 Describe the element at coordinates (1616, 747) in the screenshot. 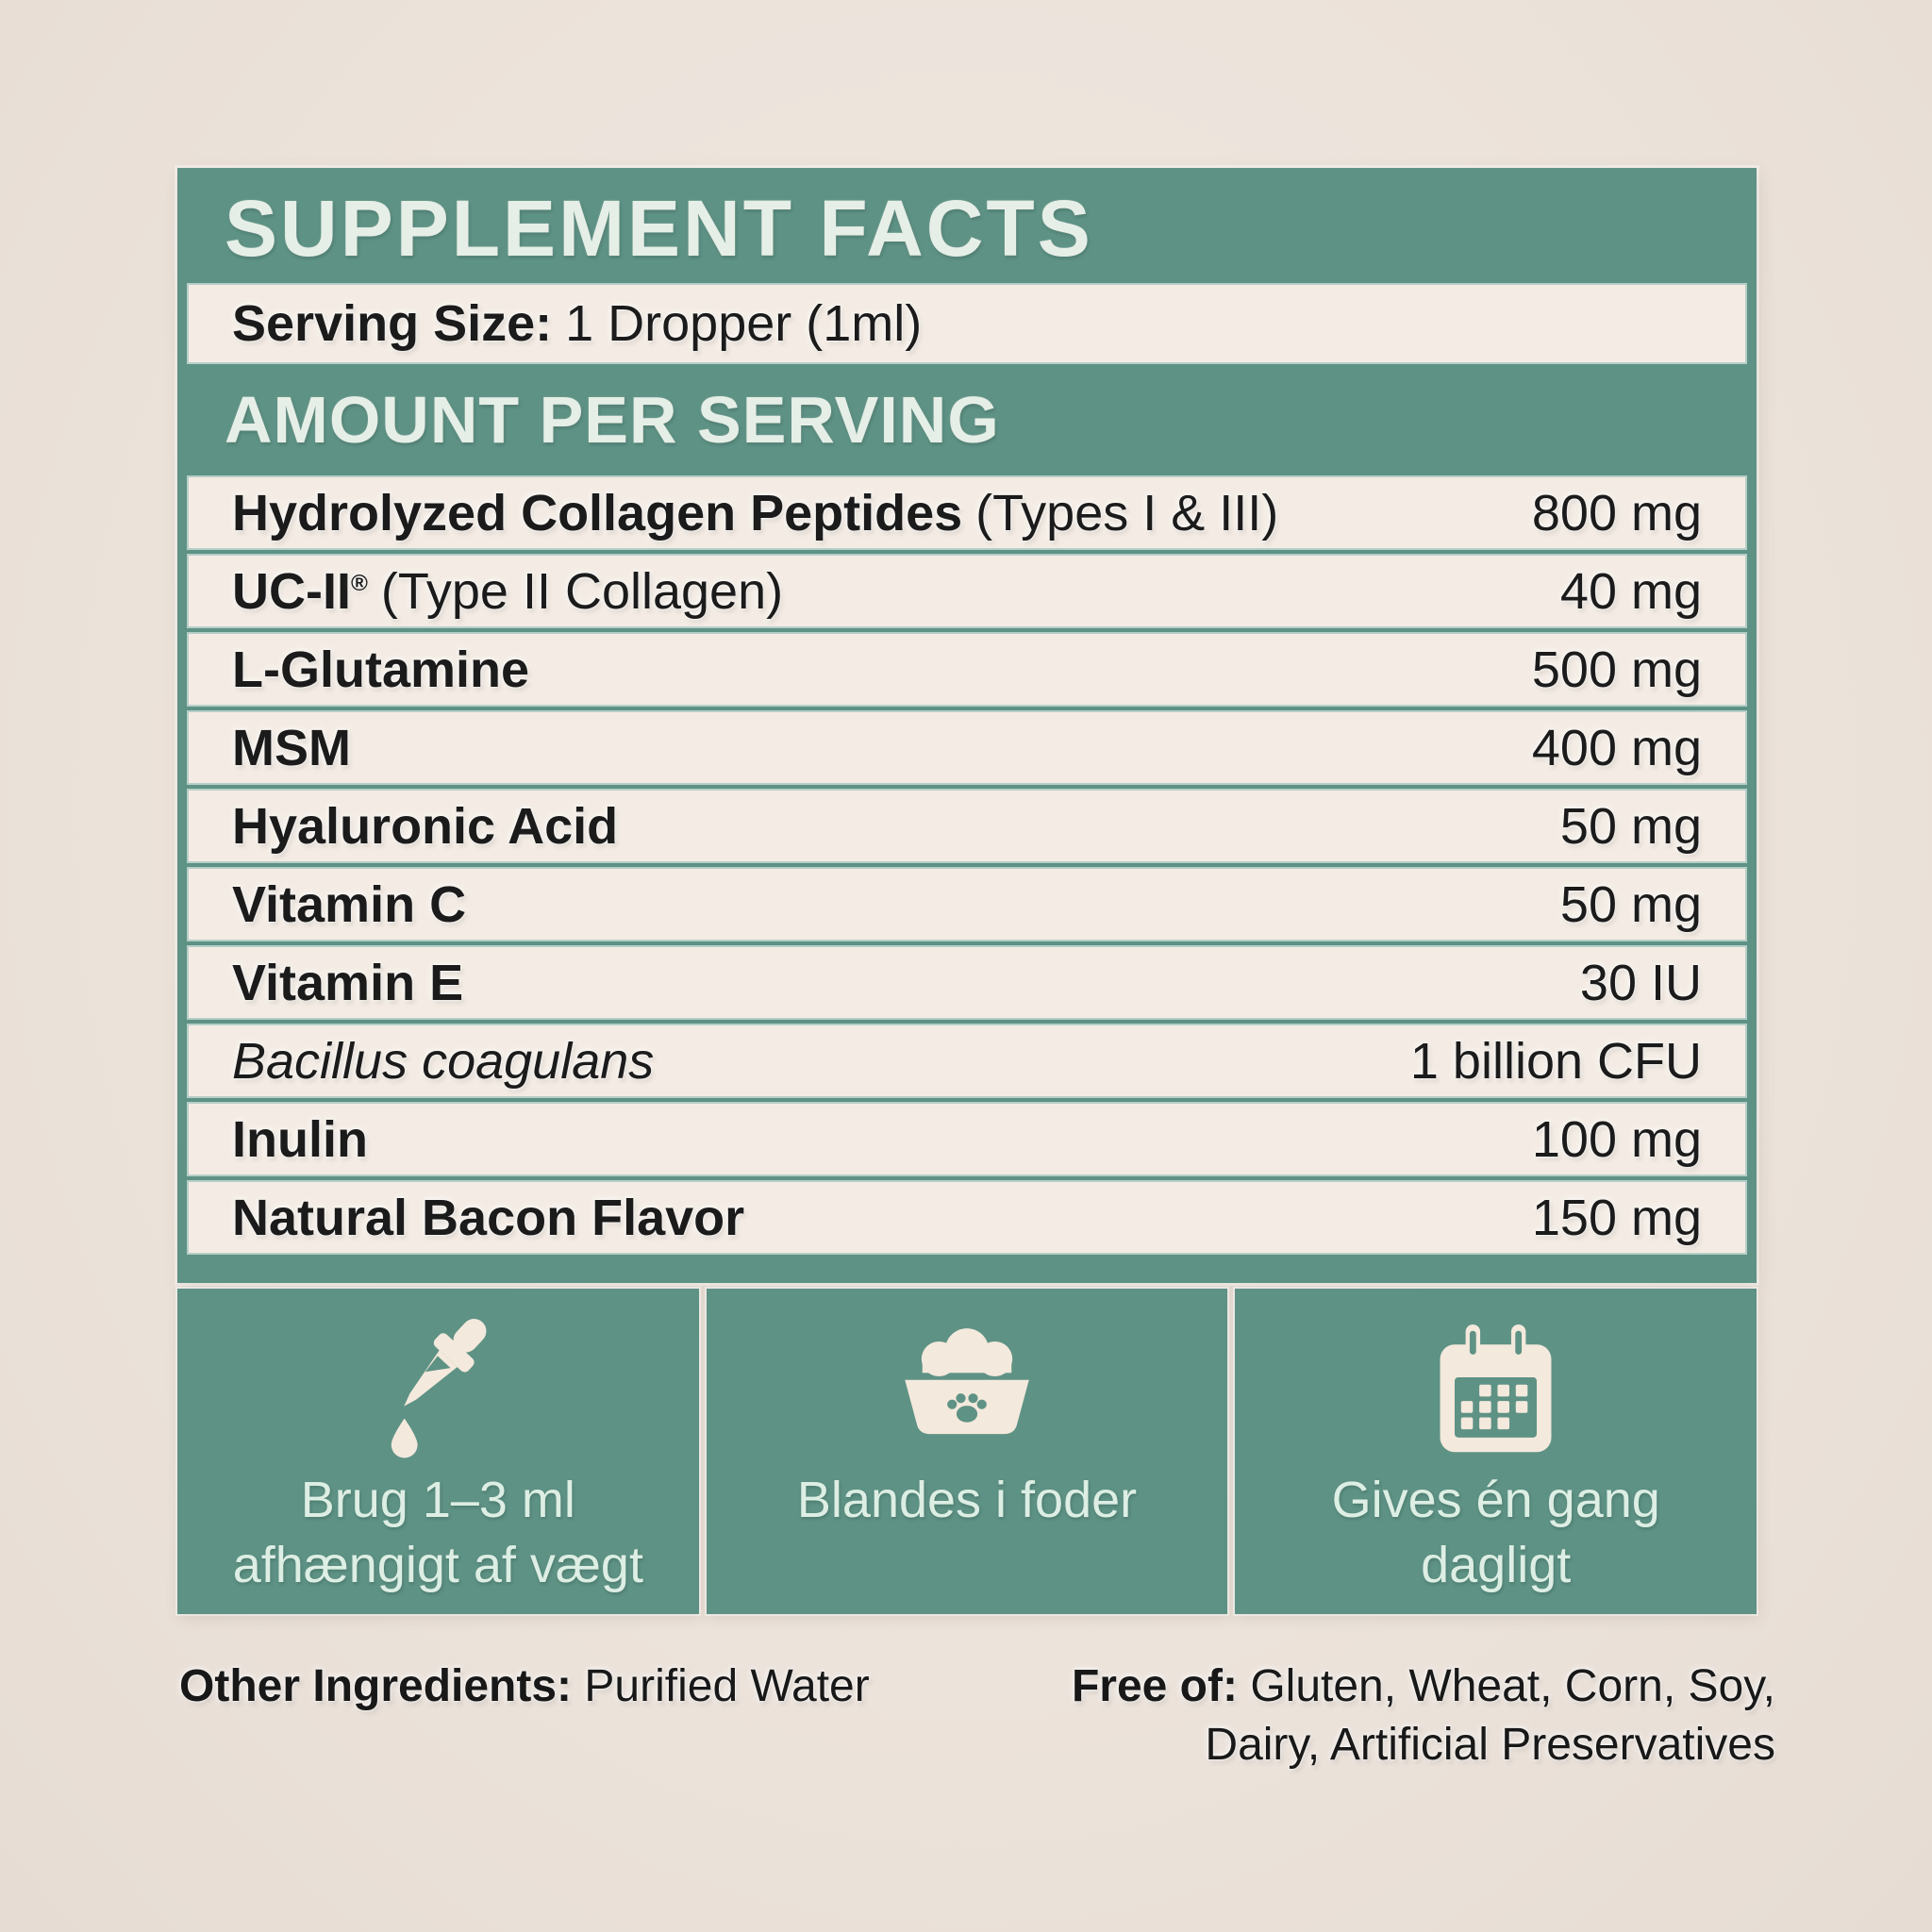

I see `ingredient-amount: 400 mg` at that location.